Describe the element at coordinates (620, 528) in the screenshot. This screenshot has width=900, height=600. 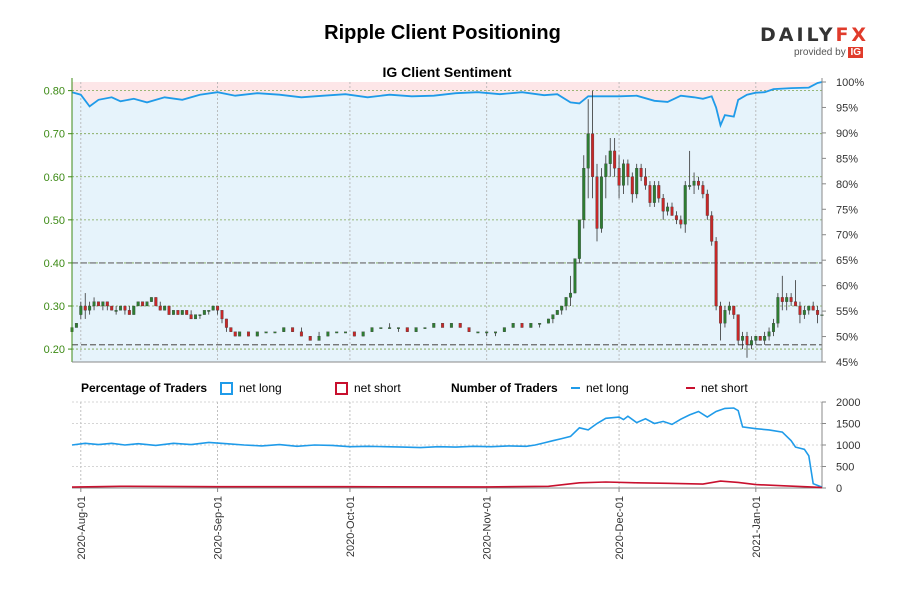
I see `date-tick-label: 2020-Dec-01` at that location.